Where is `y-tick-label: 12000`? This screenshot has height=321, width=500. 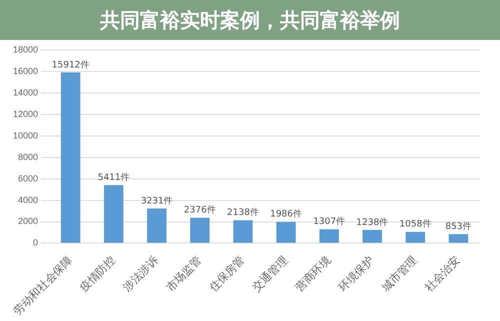 y-tick-label: 12000 is located at coordinates (25, 113).